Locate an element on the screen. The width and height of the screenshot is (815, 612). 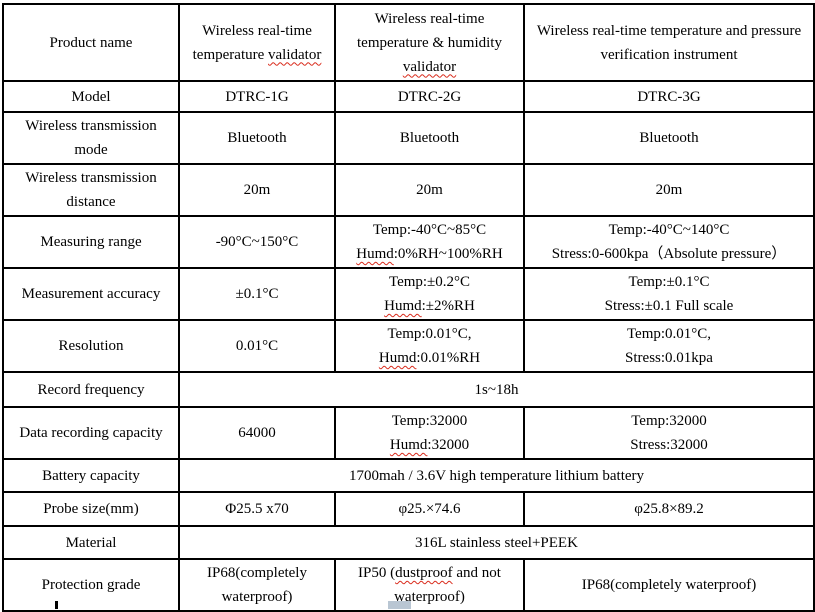
cell-accuracy-dtrc2g: Temp:±0.2°C Humd:±2%RH is located at coordinates (429, 294).